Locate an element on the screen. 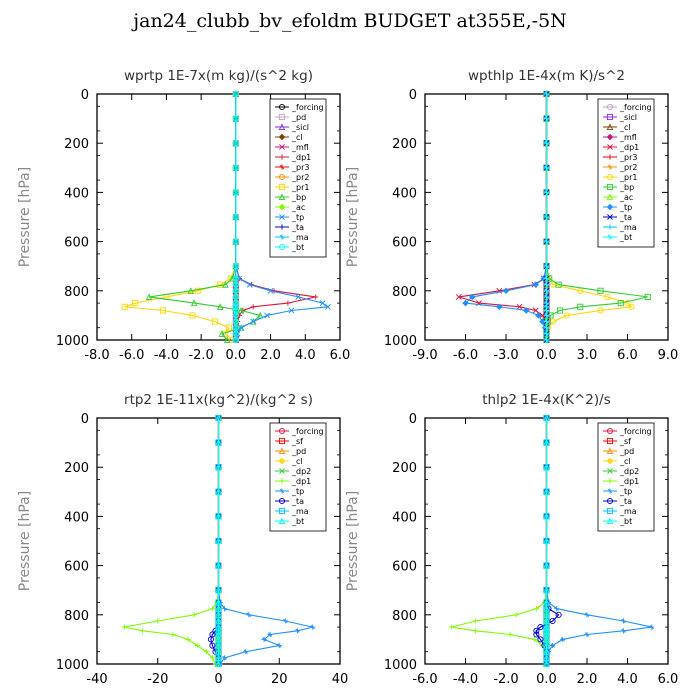 The height and width of the screenshot is (700, 700). x-tick-label: 6.0 is located at coordinates (627, 355).